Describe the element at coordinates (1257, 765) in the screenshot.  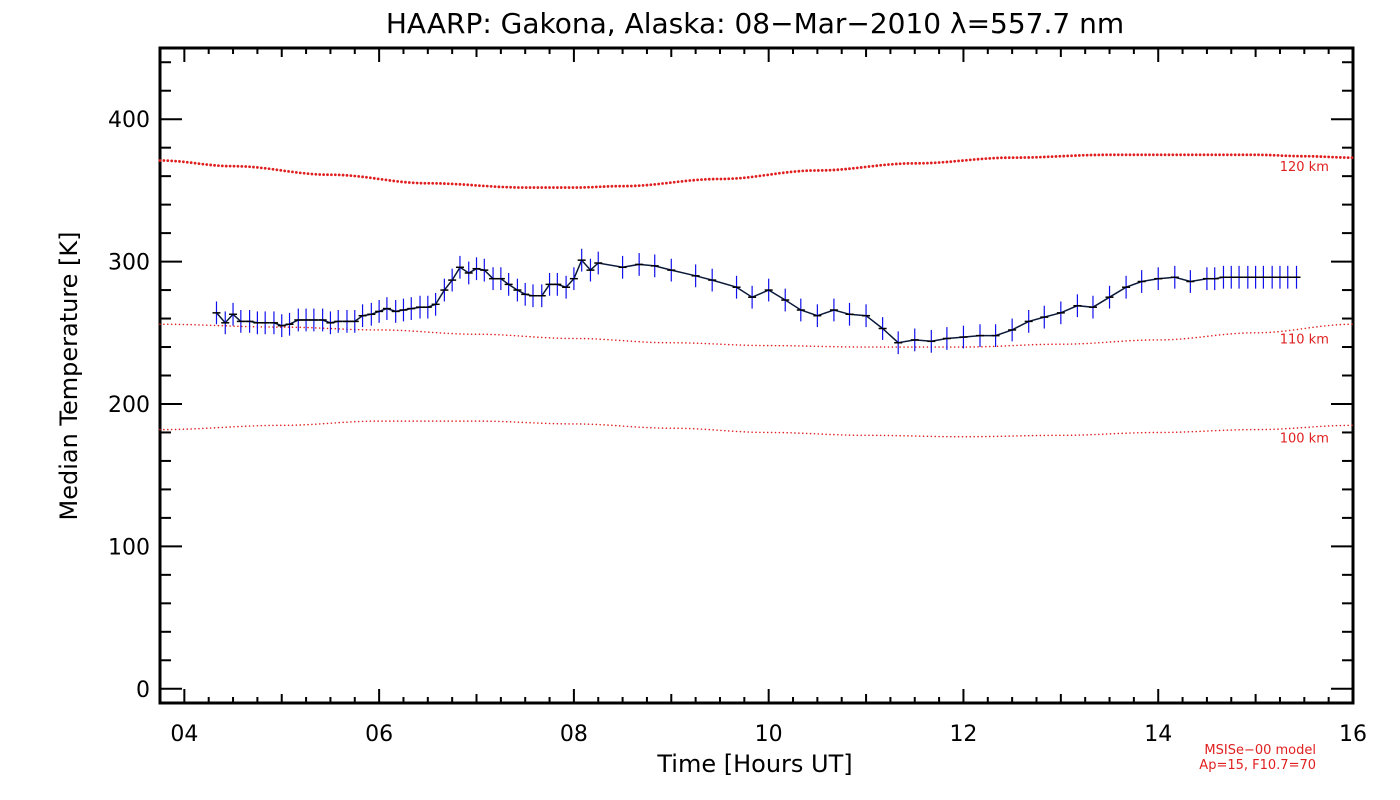
I see `model-note-line-2: Ap=15, F10.7=70` at that location.